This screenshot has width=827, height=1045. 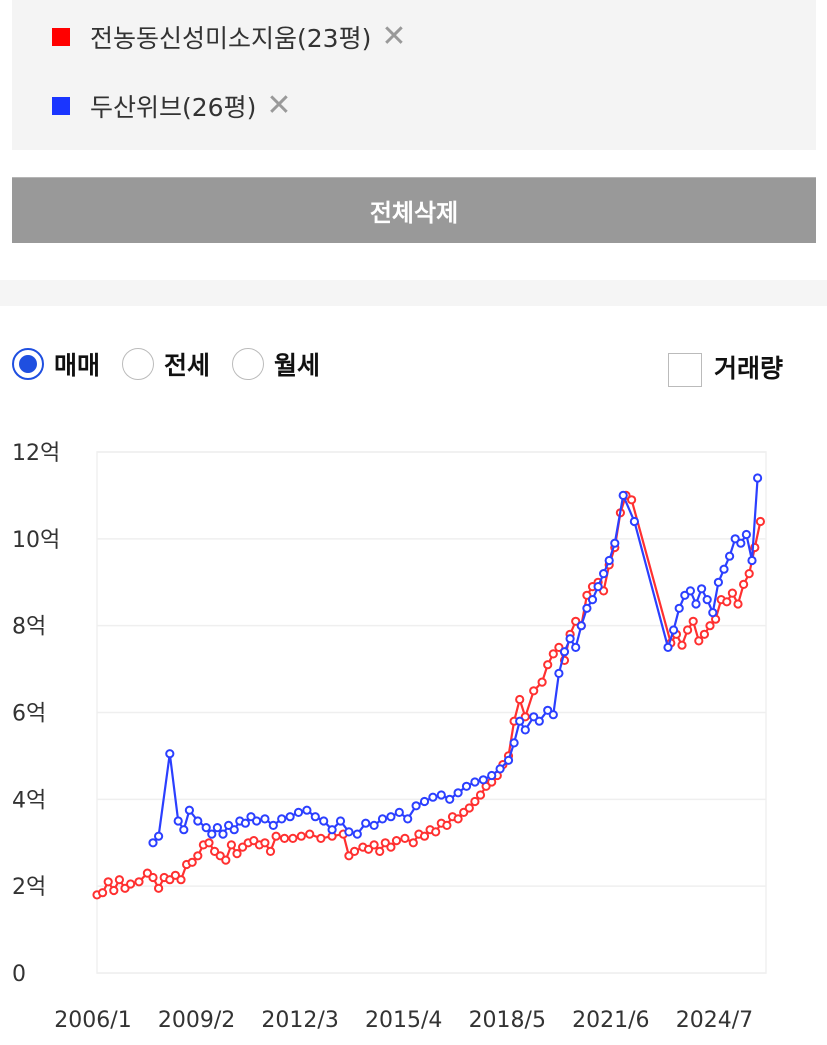 I want to click on radio-jeonse-indicator, so click(x=138, y=364).